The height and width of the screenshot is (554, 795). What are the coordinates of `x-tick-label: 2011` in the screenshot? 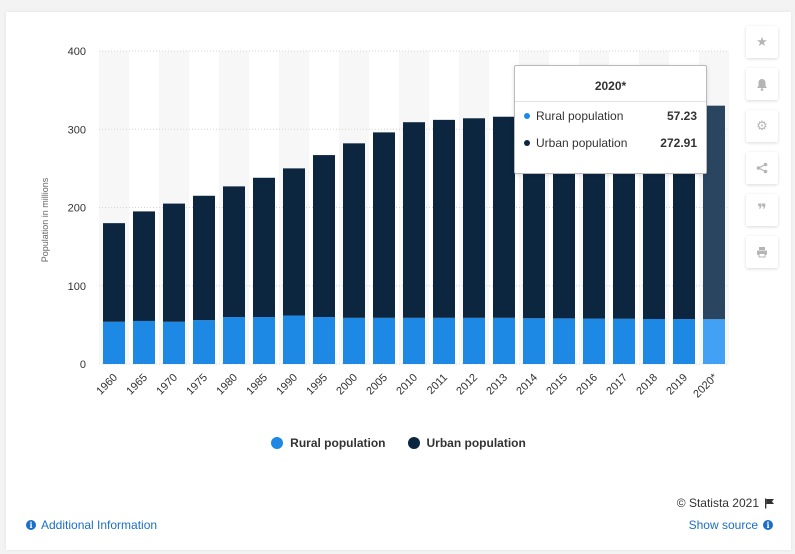 It's located at (437, 384).